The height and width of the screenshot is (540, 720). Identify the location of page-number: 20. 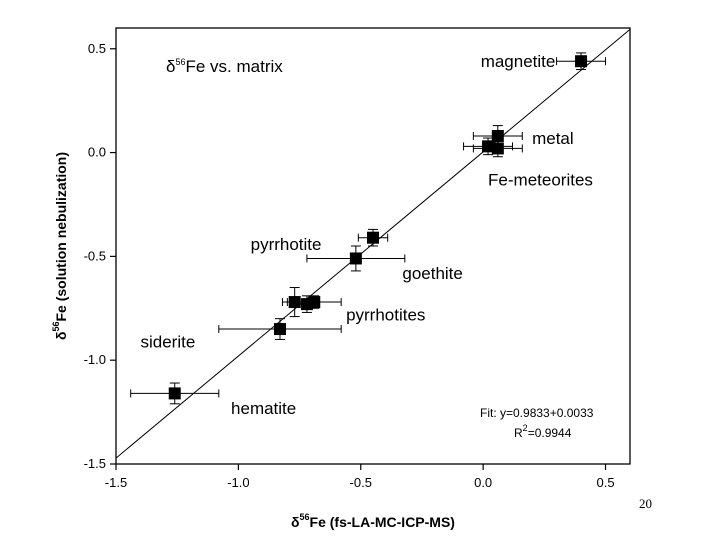
(645, 503).